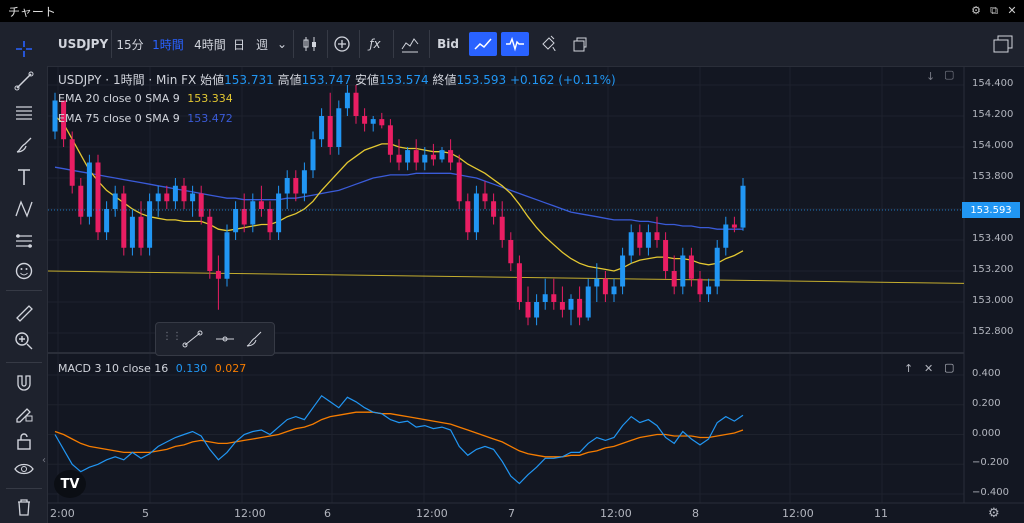  I want to click on macd-value: 0.130, so click(191, 368).